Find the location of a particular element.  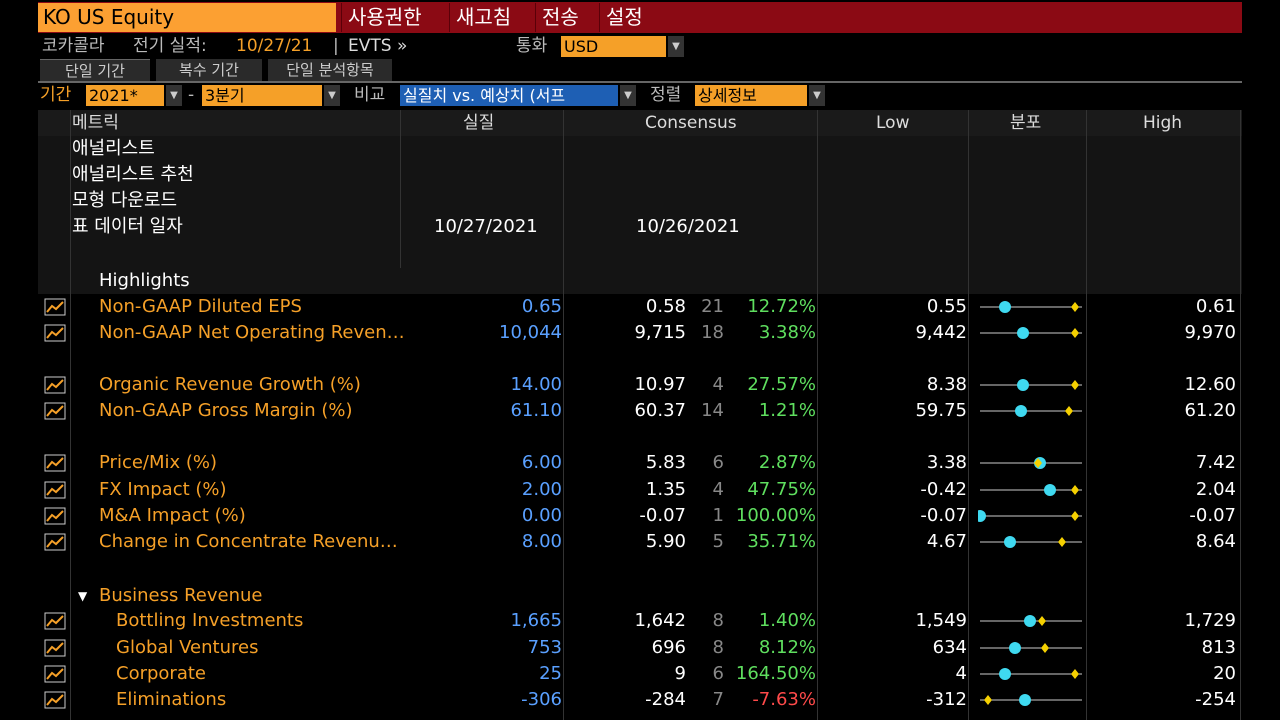

col-metric: 메트릭 is located at coordinates (95, 123).